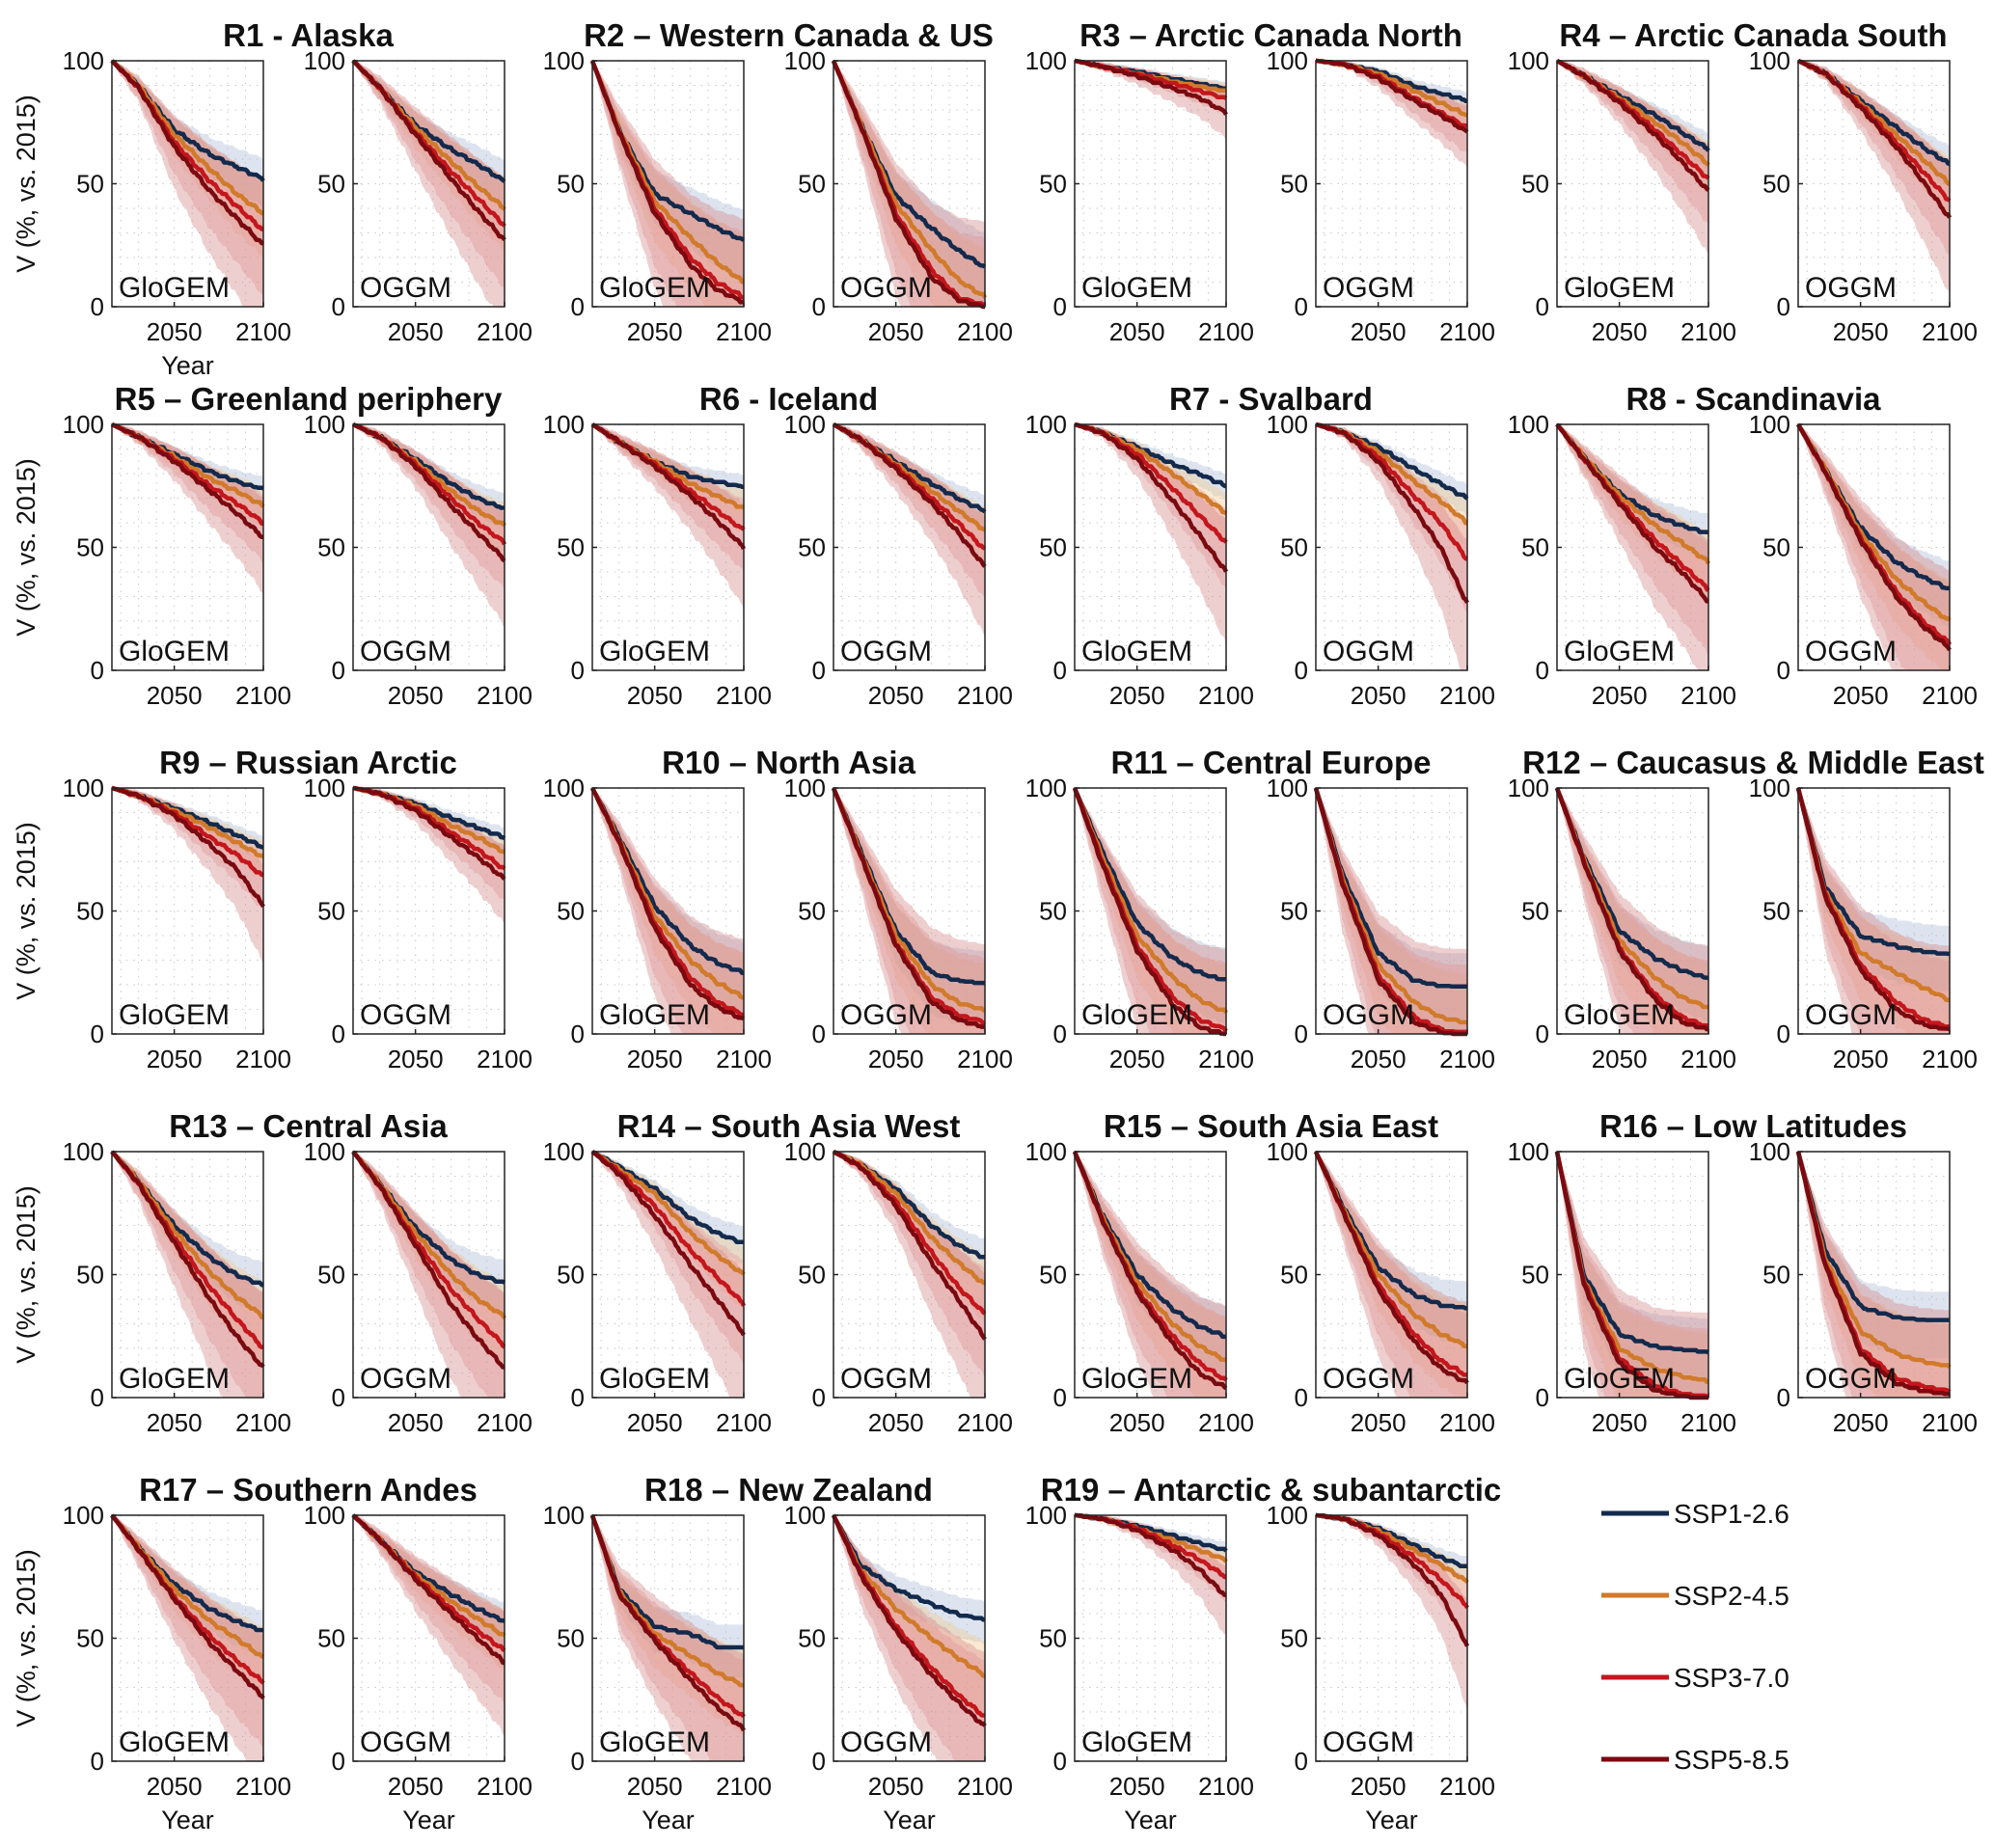 The image size is (1994, 1848). Describe the element at coordinates (1271, 762) in the screenshot. I see `region-title: R11 – Central Europe` at that location.